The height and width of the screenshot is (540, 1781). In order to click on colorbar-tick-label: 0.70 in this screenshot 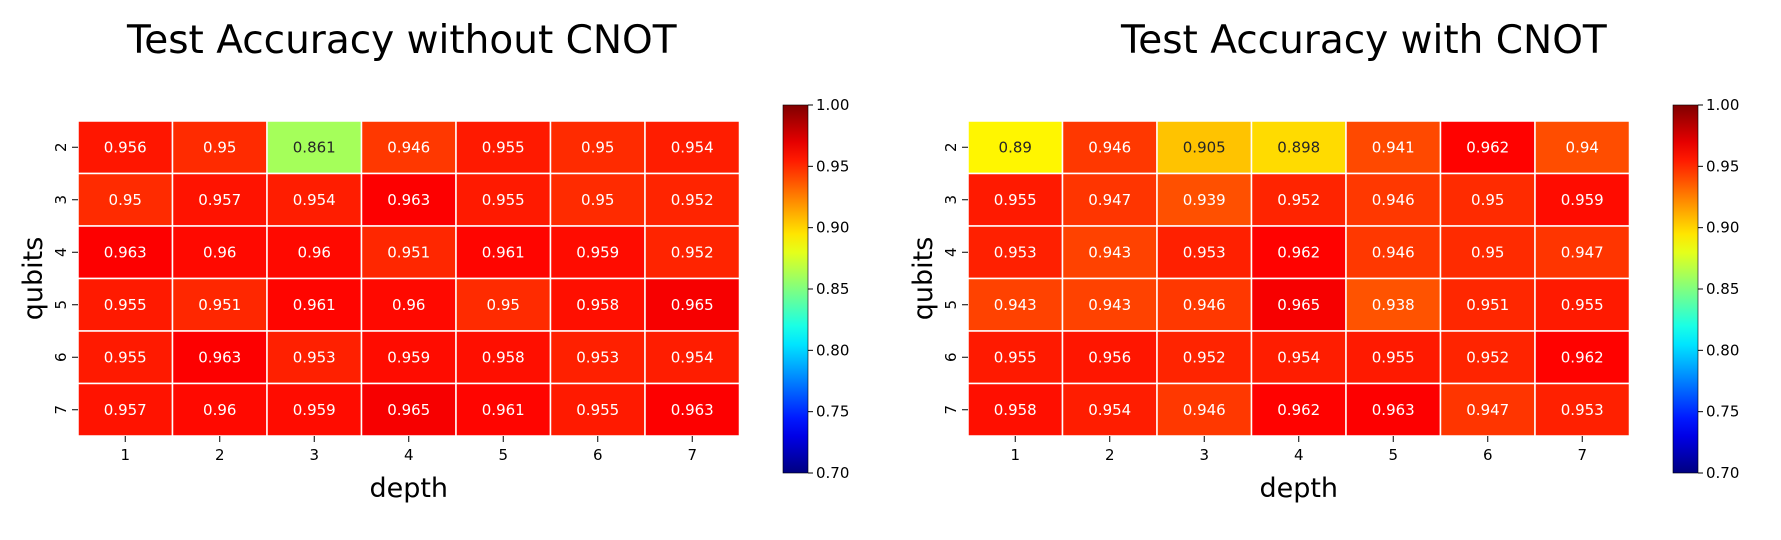, I will do `click(1722, 473)`.